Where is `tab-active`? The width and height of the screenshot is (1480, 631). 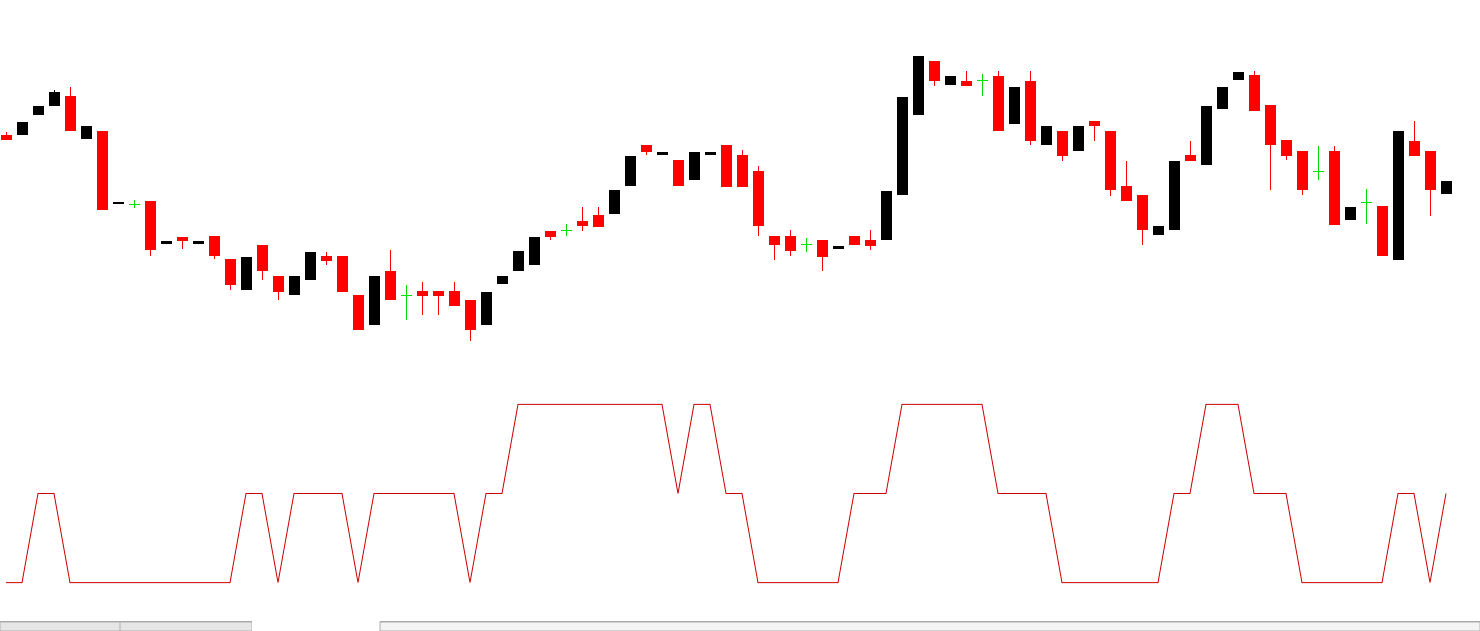 tab-active is located at coordinates (316, 626).